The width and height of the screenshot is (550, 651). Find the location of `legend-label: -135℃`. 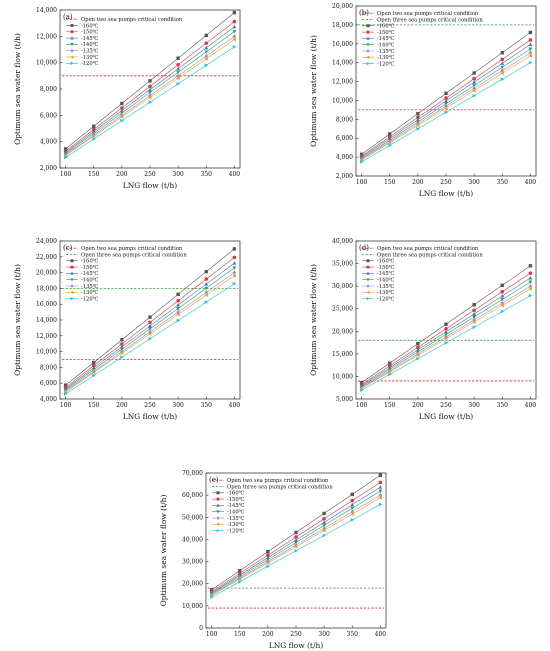

legend-label: -135℃ is located at coordinates (90, 52).